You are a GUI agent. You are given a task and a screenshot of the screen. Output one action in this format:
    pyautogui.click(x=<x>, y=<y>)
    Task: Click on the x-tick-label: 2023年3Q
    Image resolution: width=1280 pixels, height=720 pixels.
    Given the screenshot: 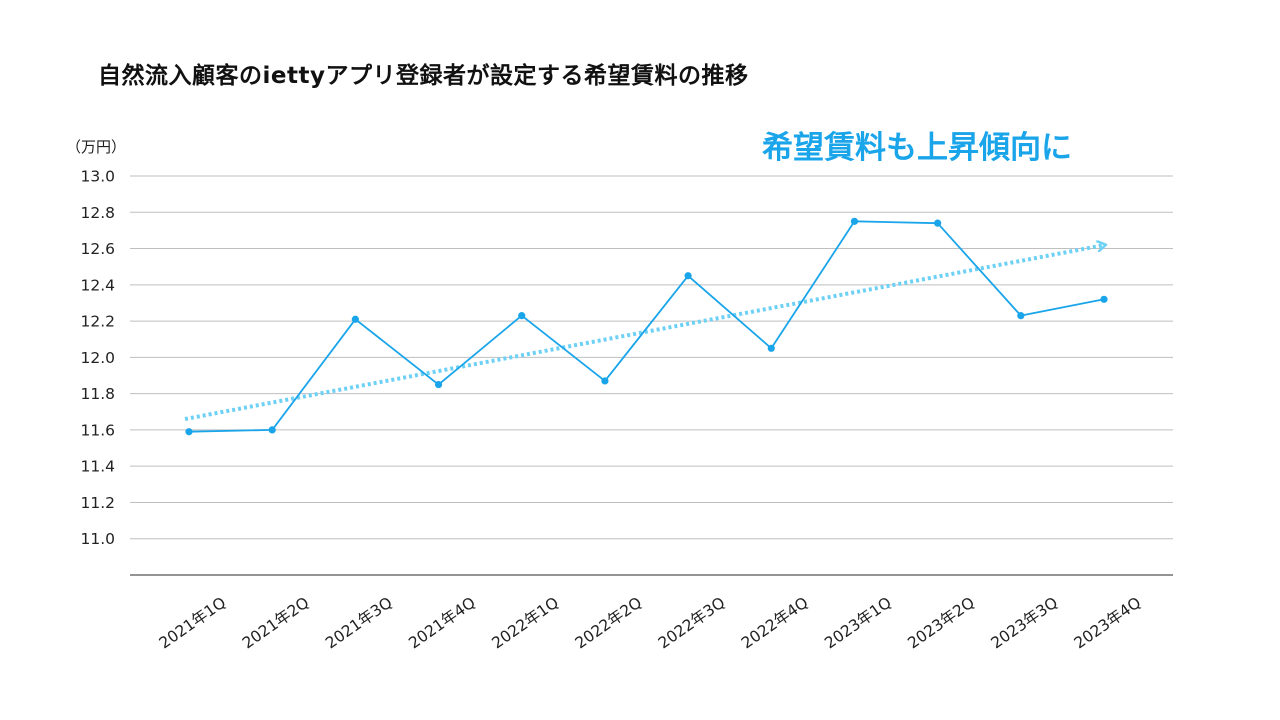 What is the action you would take?
    pyautogui.click(x=1024, y=623)
    